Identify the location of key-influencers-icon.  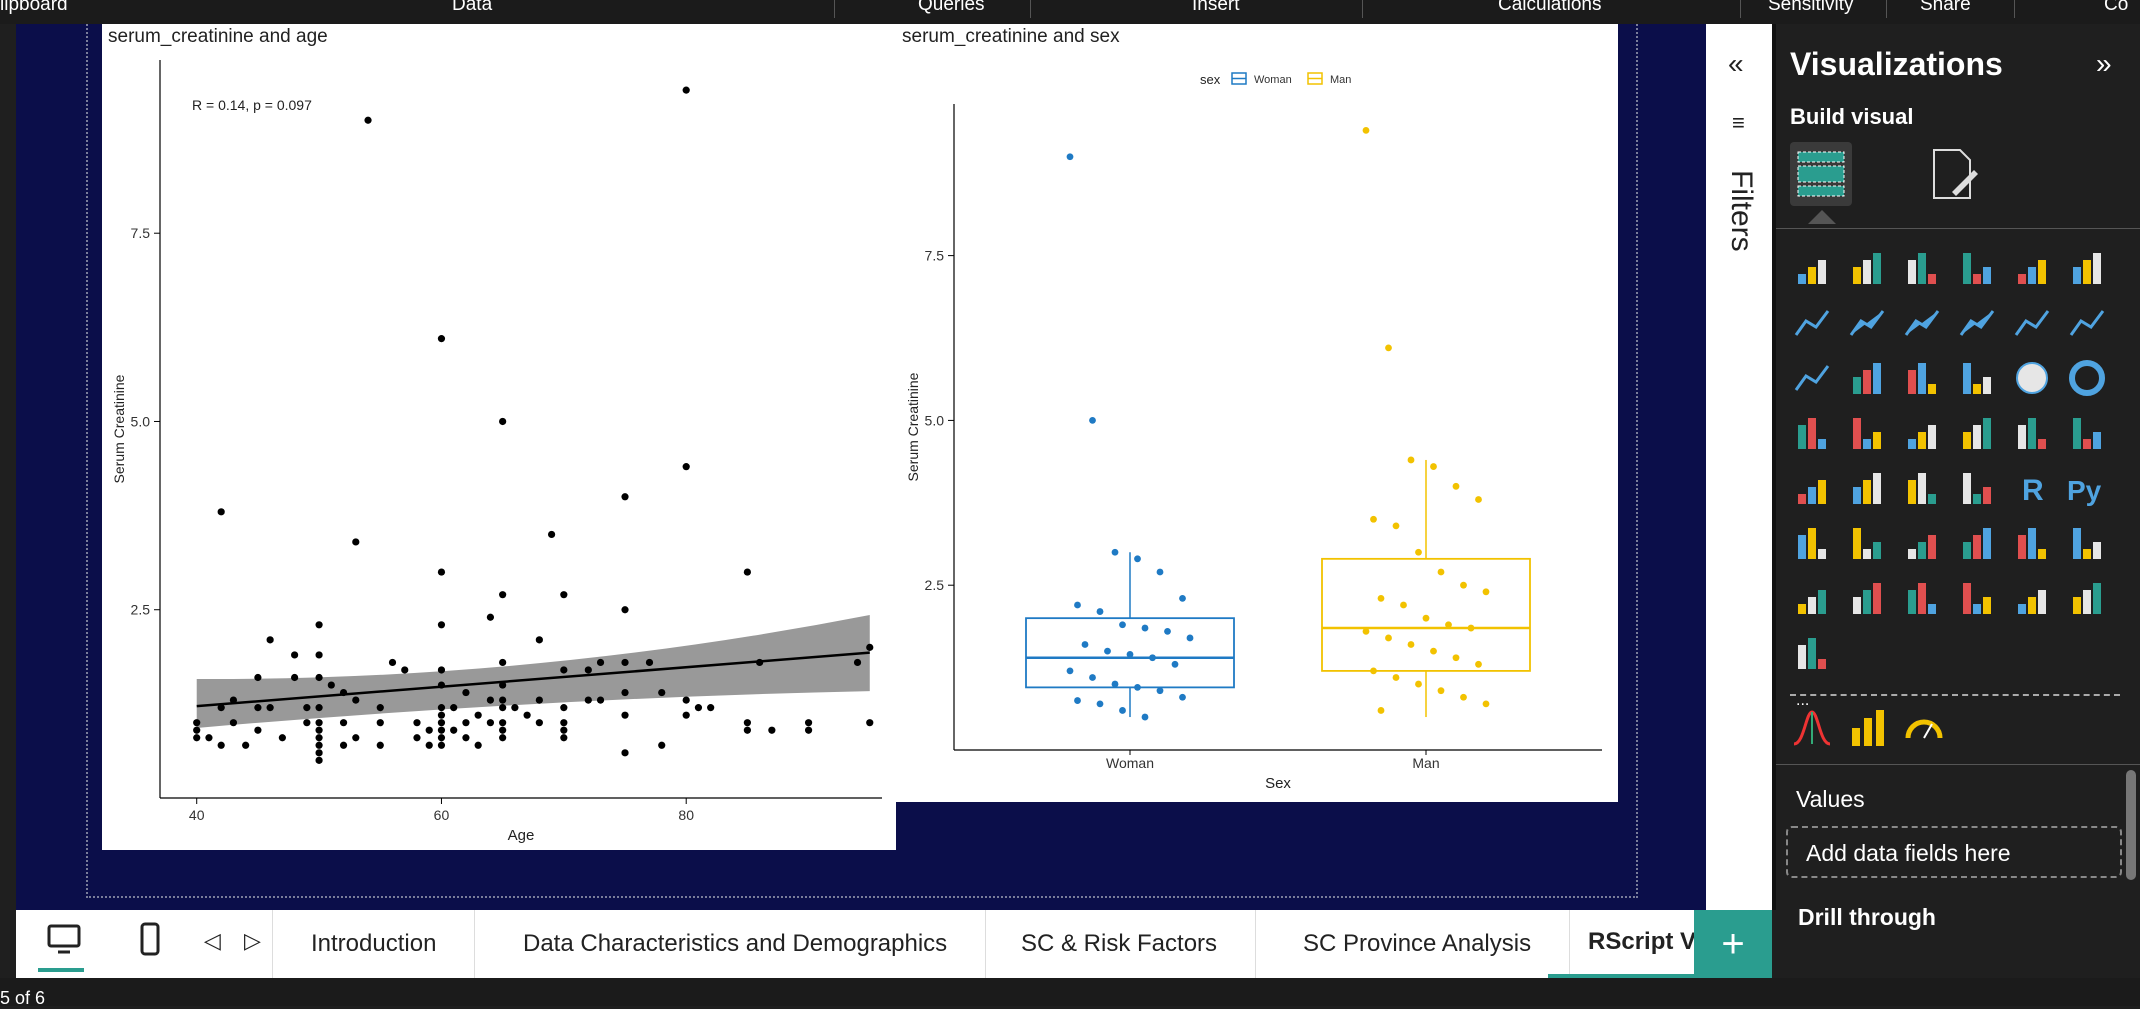
(1812, 543).